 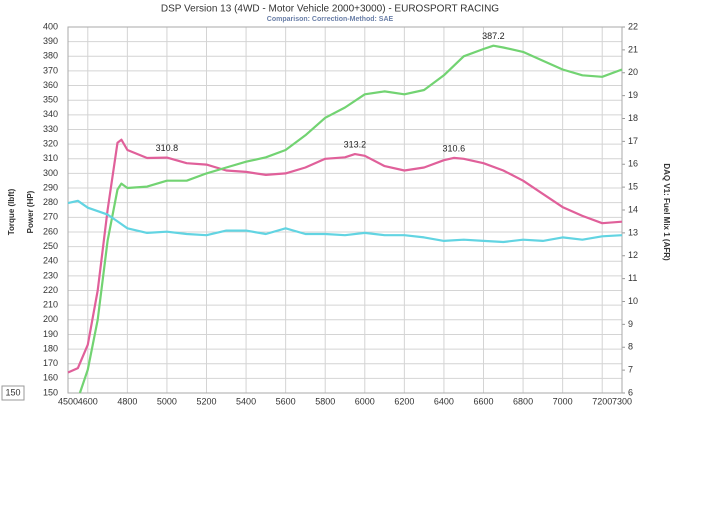 I want to click on x-tick-label: 7200, so click(x=602, y=401).